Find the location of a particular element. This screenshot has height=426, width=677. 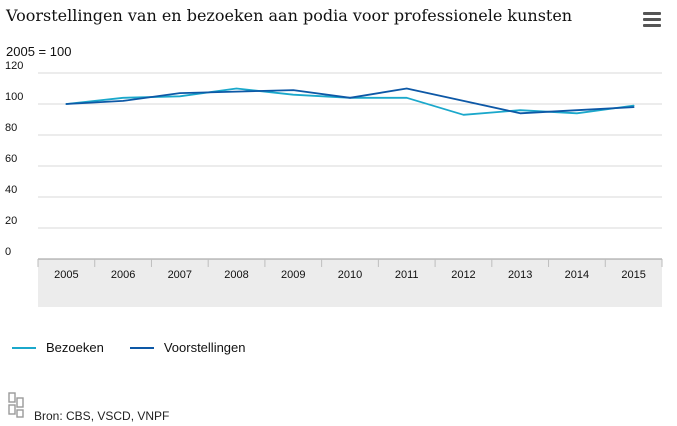

x-tick-label: 2013 is located at coordinates (520, 275).